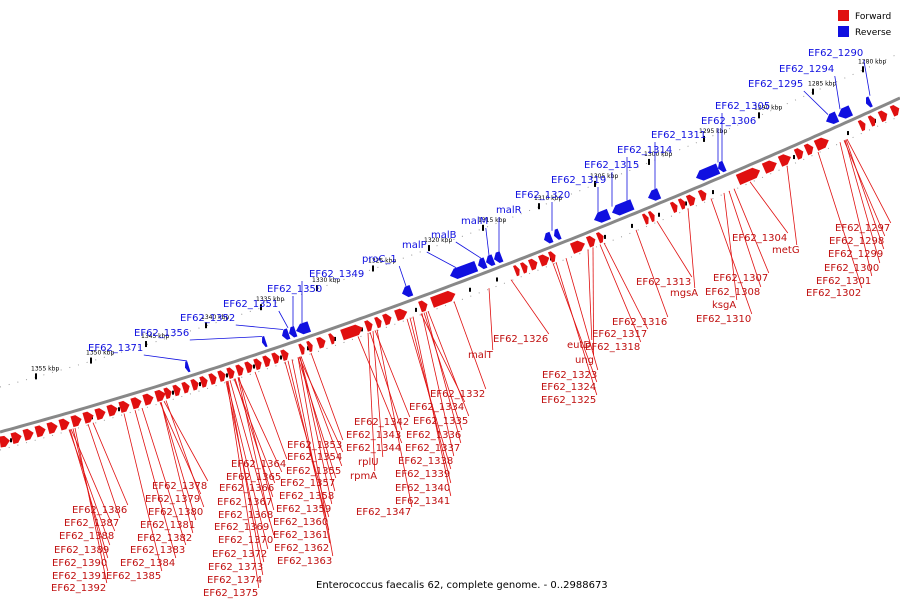 The width and height of the screenshot is (900, 600). What do you see at coordinates (768, 107) in the screenshot?
I see `scale-tick-label: 1290 kbp` at bounding box center [768, 107].